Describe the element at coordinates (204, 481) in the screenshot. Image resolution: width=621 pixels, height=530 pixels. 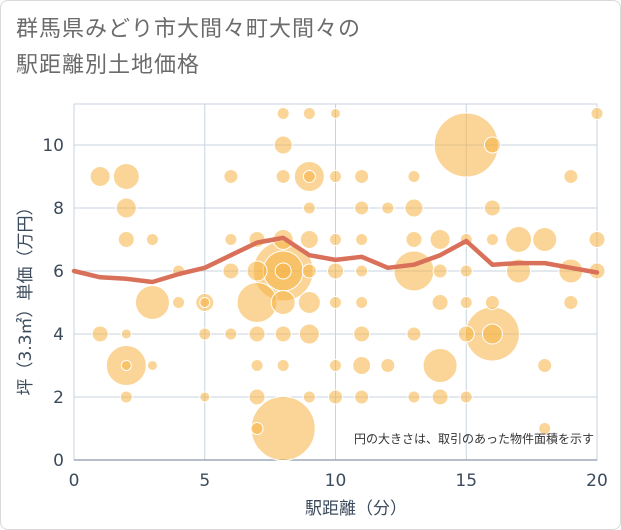
I see `x-tick-label: 5` at that location.